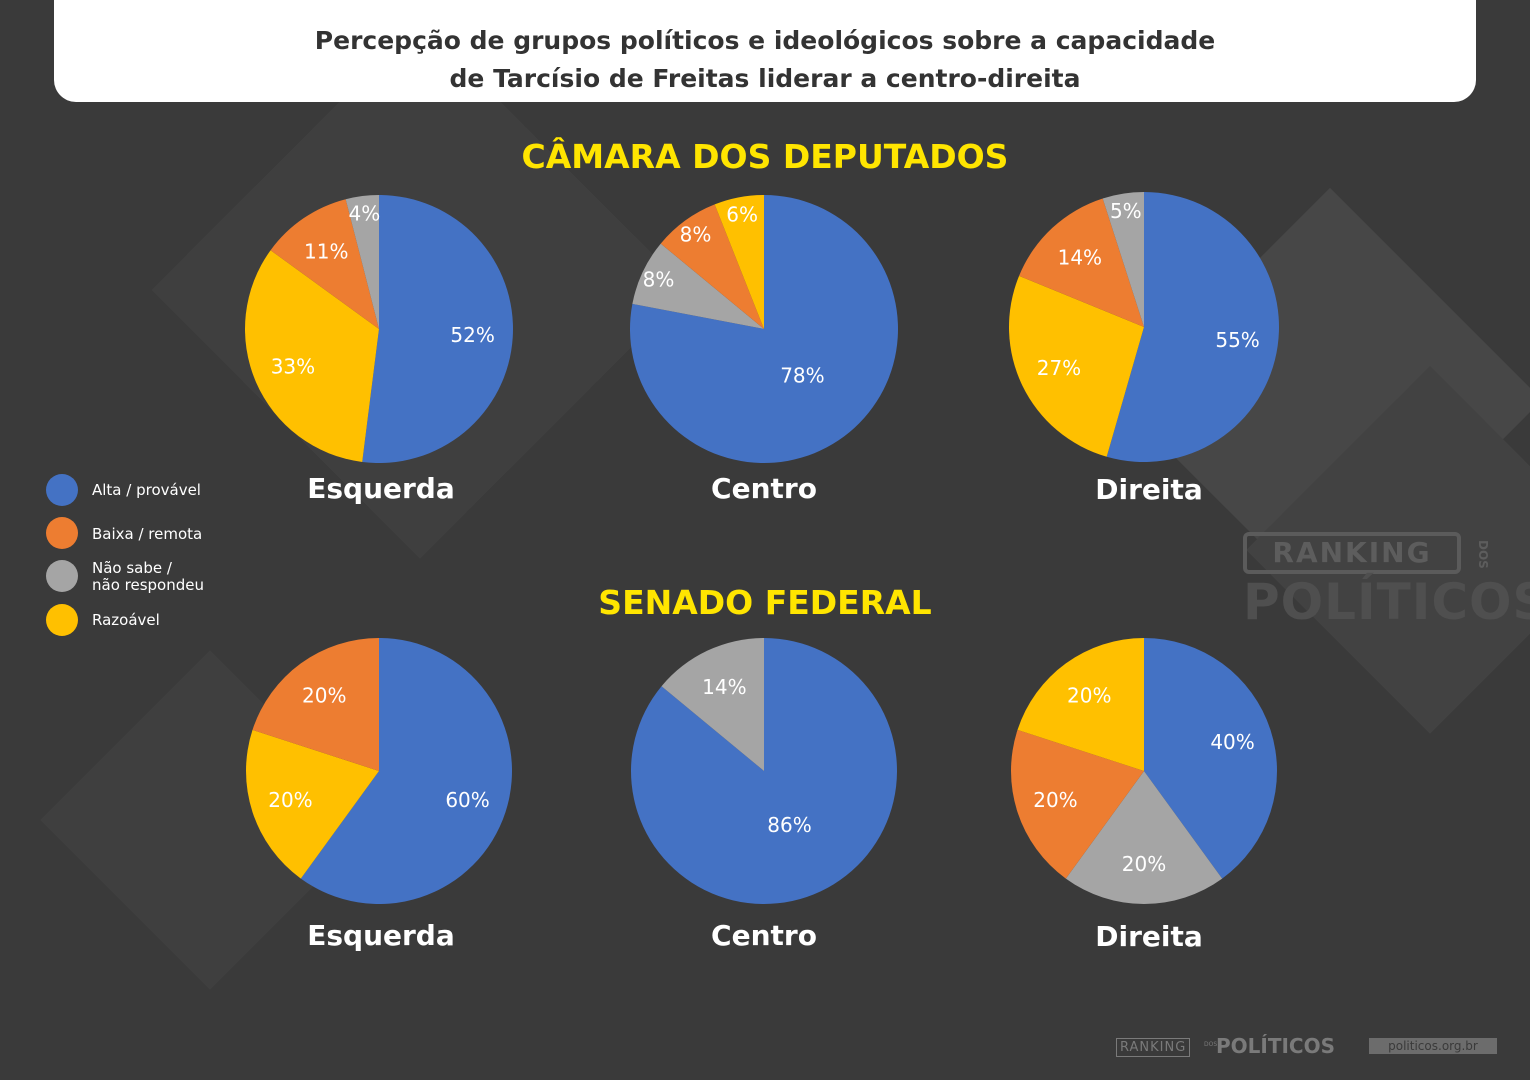  Describe the element at coordinates (802, 375) in the screenshot. I see `pie-slice-label: 78%` at that location.